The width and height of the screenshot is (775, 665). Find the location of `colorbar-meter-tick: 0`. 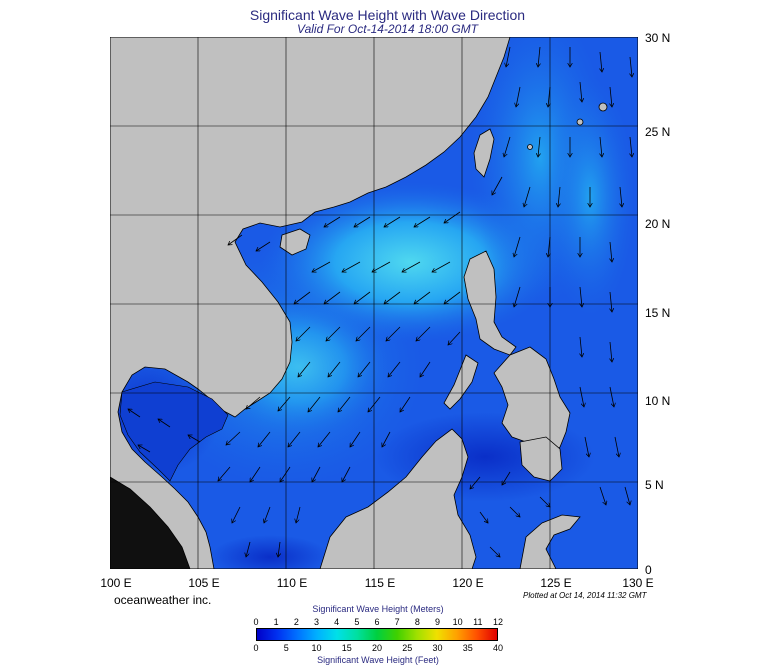

colorbar-meter-tick: 0 is located at coordinates (256, 622).